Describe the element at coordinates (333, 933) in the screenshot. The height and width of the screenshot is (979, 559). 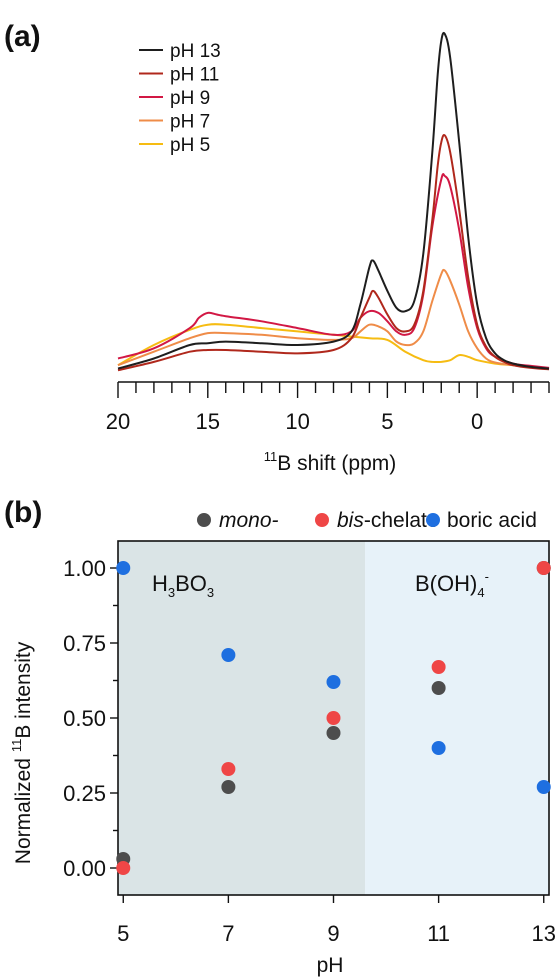
I see `scatter-x-tick-label: 9` at that location.